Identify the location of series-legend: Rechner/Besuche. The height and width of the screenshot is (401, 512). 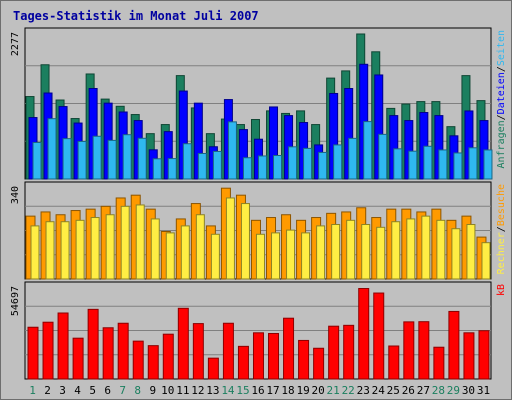
(501, 229).